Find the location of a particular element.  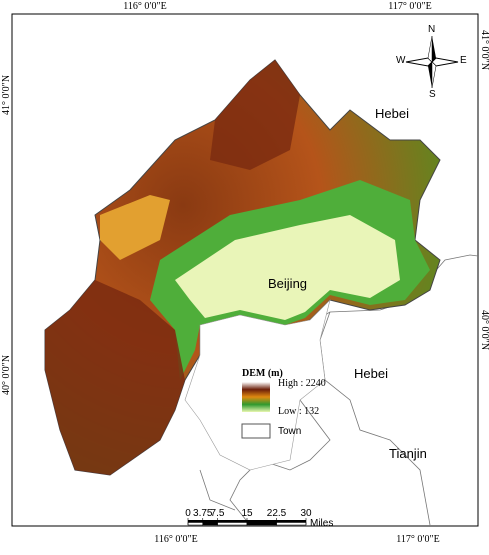

legend-town is located at coordinates (256, 431).